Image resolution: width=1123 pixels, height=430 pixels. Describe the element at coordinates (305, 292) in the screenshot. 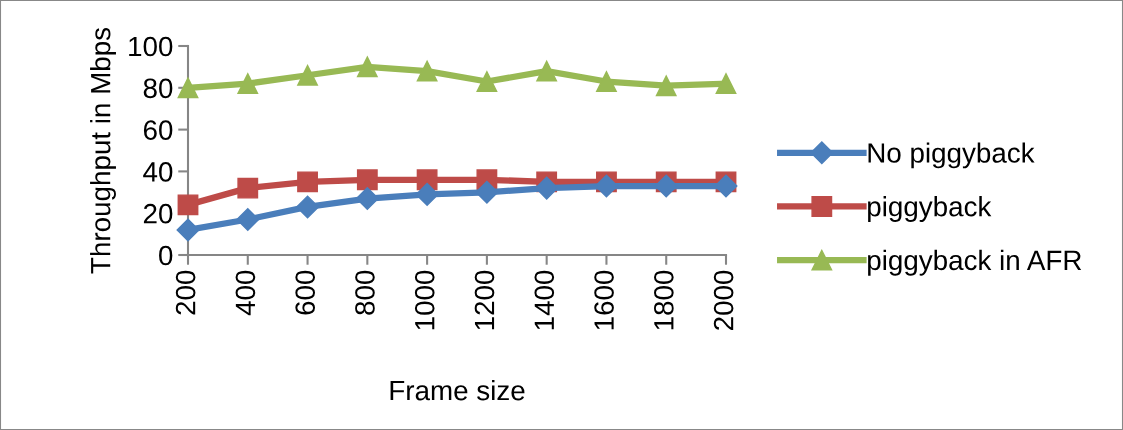

I see `x-tick-label: 600` at that location.